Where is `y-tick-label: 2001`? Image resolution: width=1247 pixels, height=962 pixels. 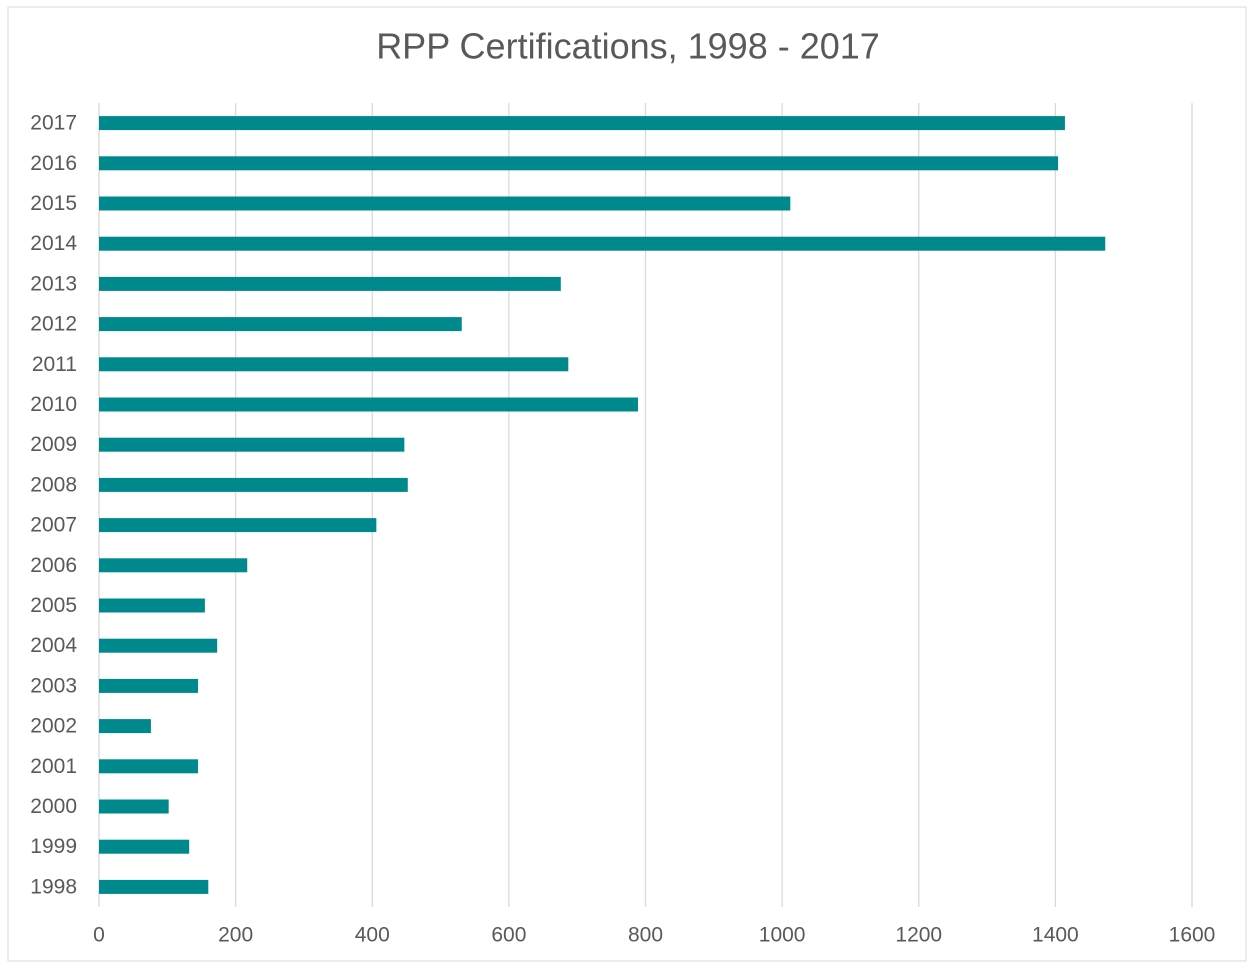
y-tick-label: 2001 is located at coordinates (53, 766).